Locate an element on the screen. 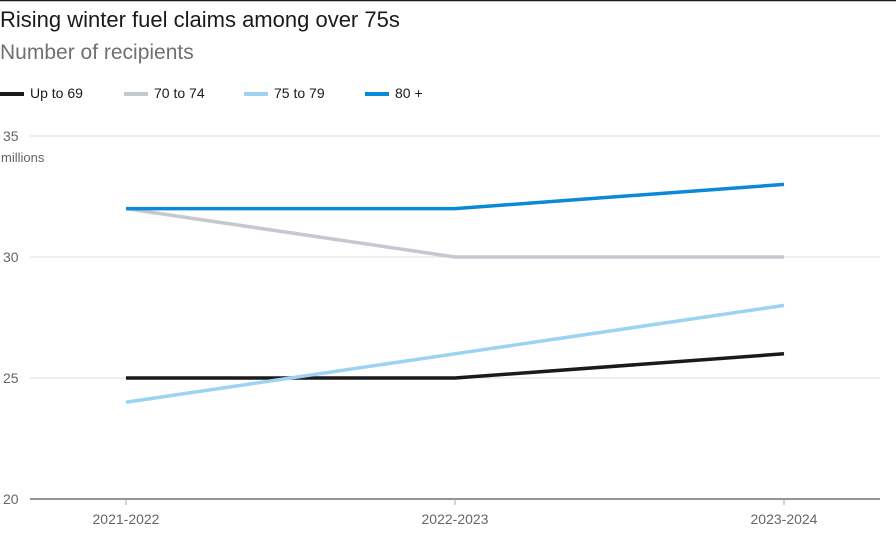 This screenshot has width=896, height=544. legend-label: Up to 69 is located at coordinates (56, 93).